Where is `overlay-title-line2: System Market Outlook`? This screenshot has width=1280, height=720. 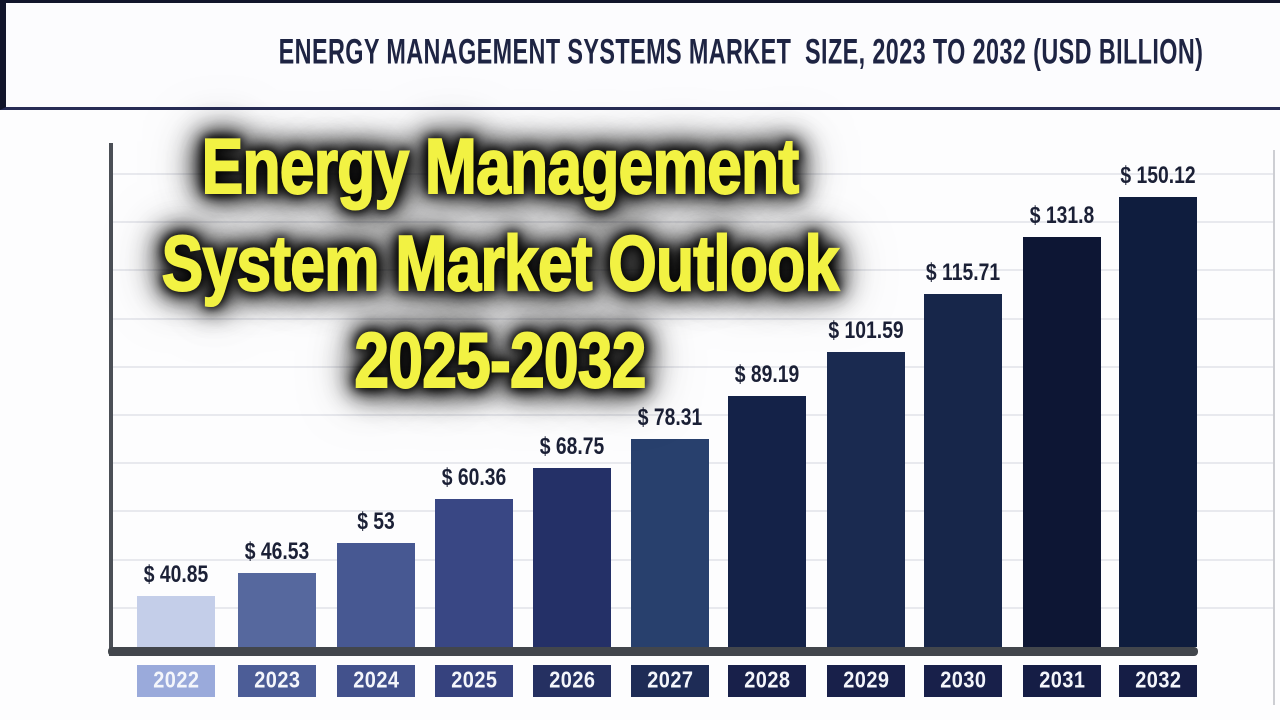
overlay-title-line2: System Market Outlook is located at coordinates (500, 263).